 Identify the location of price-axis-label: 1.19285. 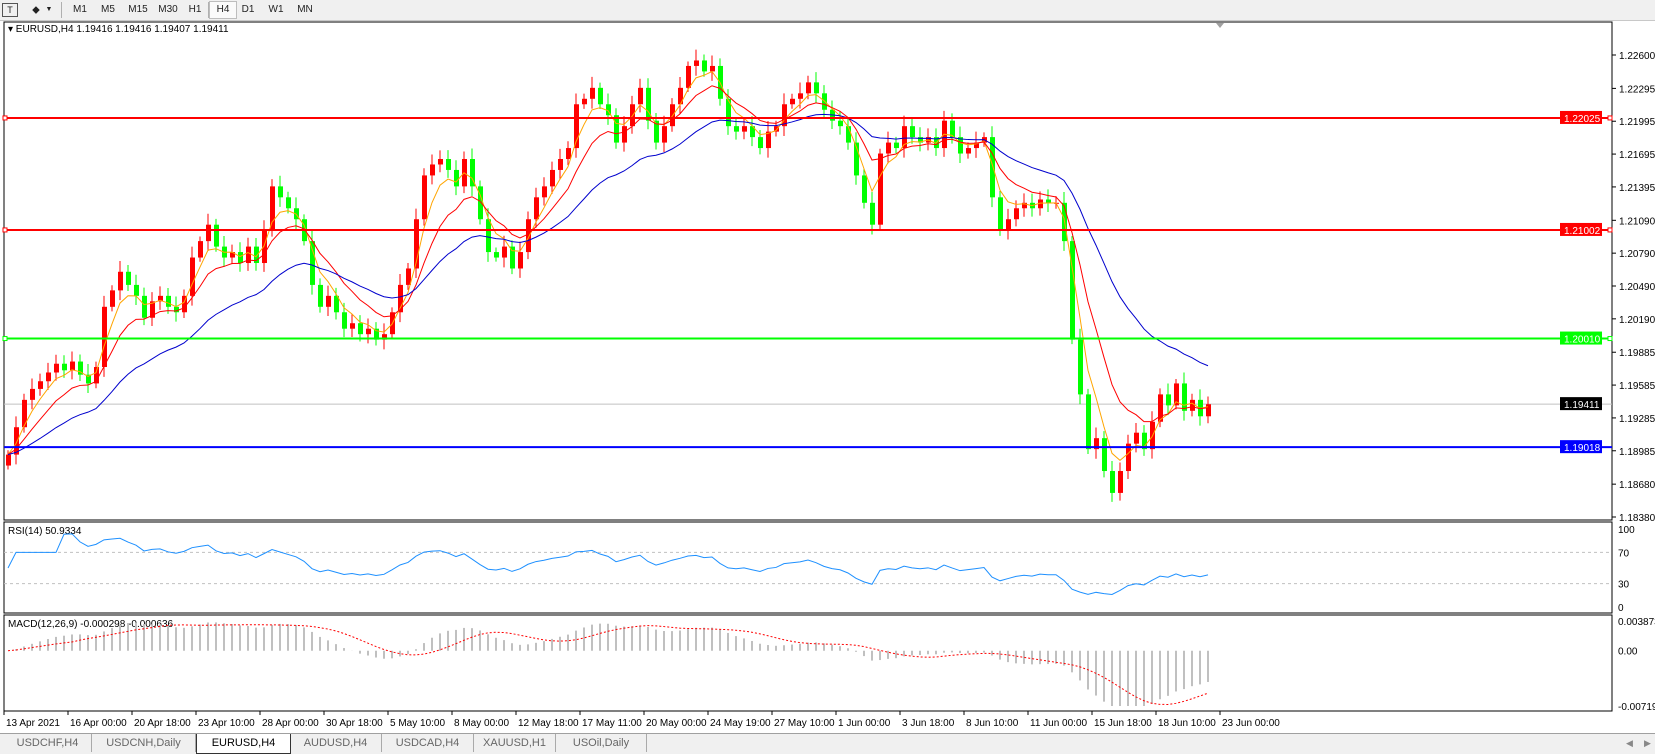
(1637, 419).